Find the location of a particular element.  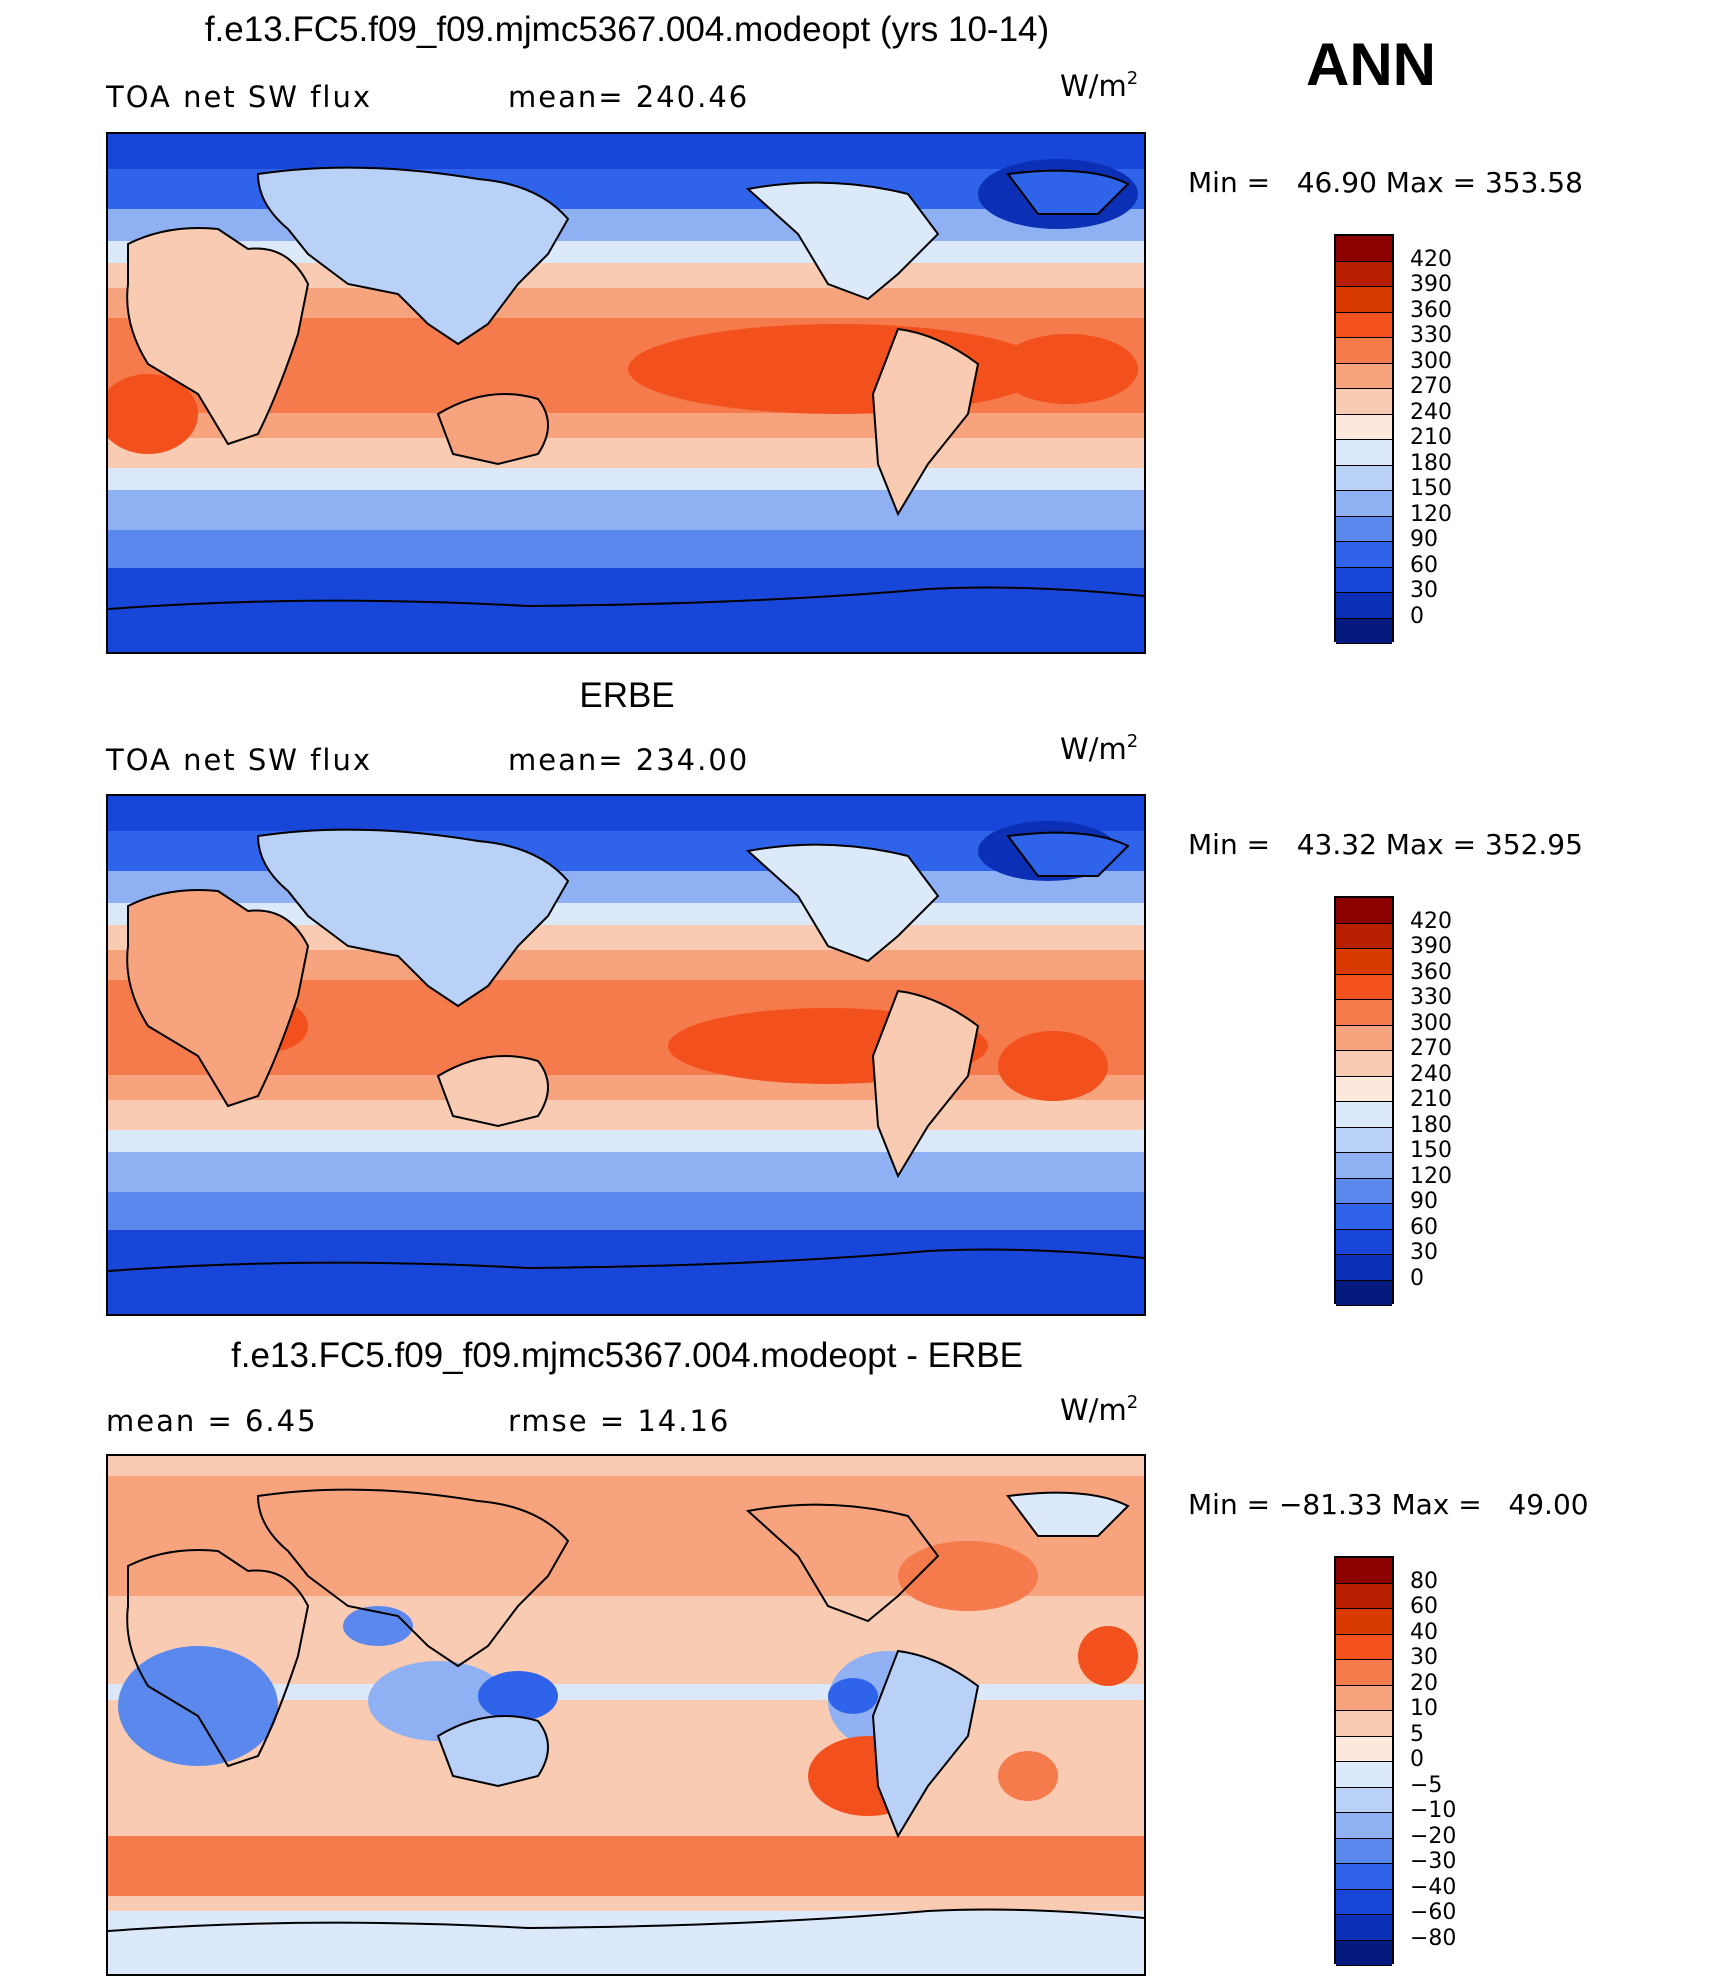

colorbar-tick-label: −20 is located at coordinates (1433, 1836).